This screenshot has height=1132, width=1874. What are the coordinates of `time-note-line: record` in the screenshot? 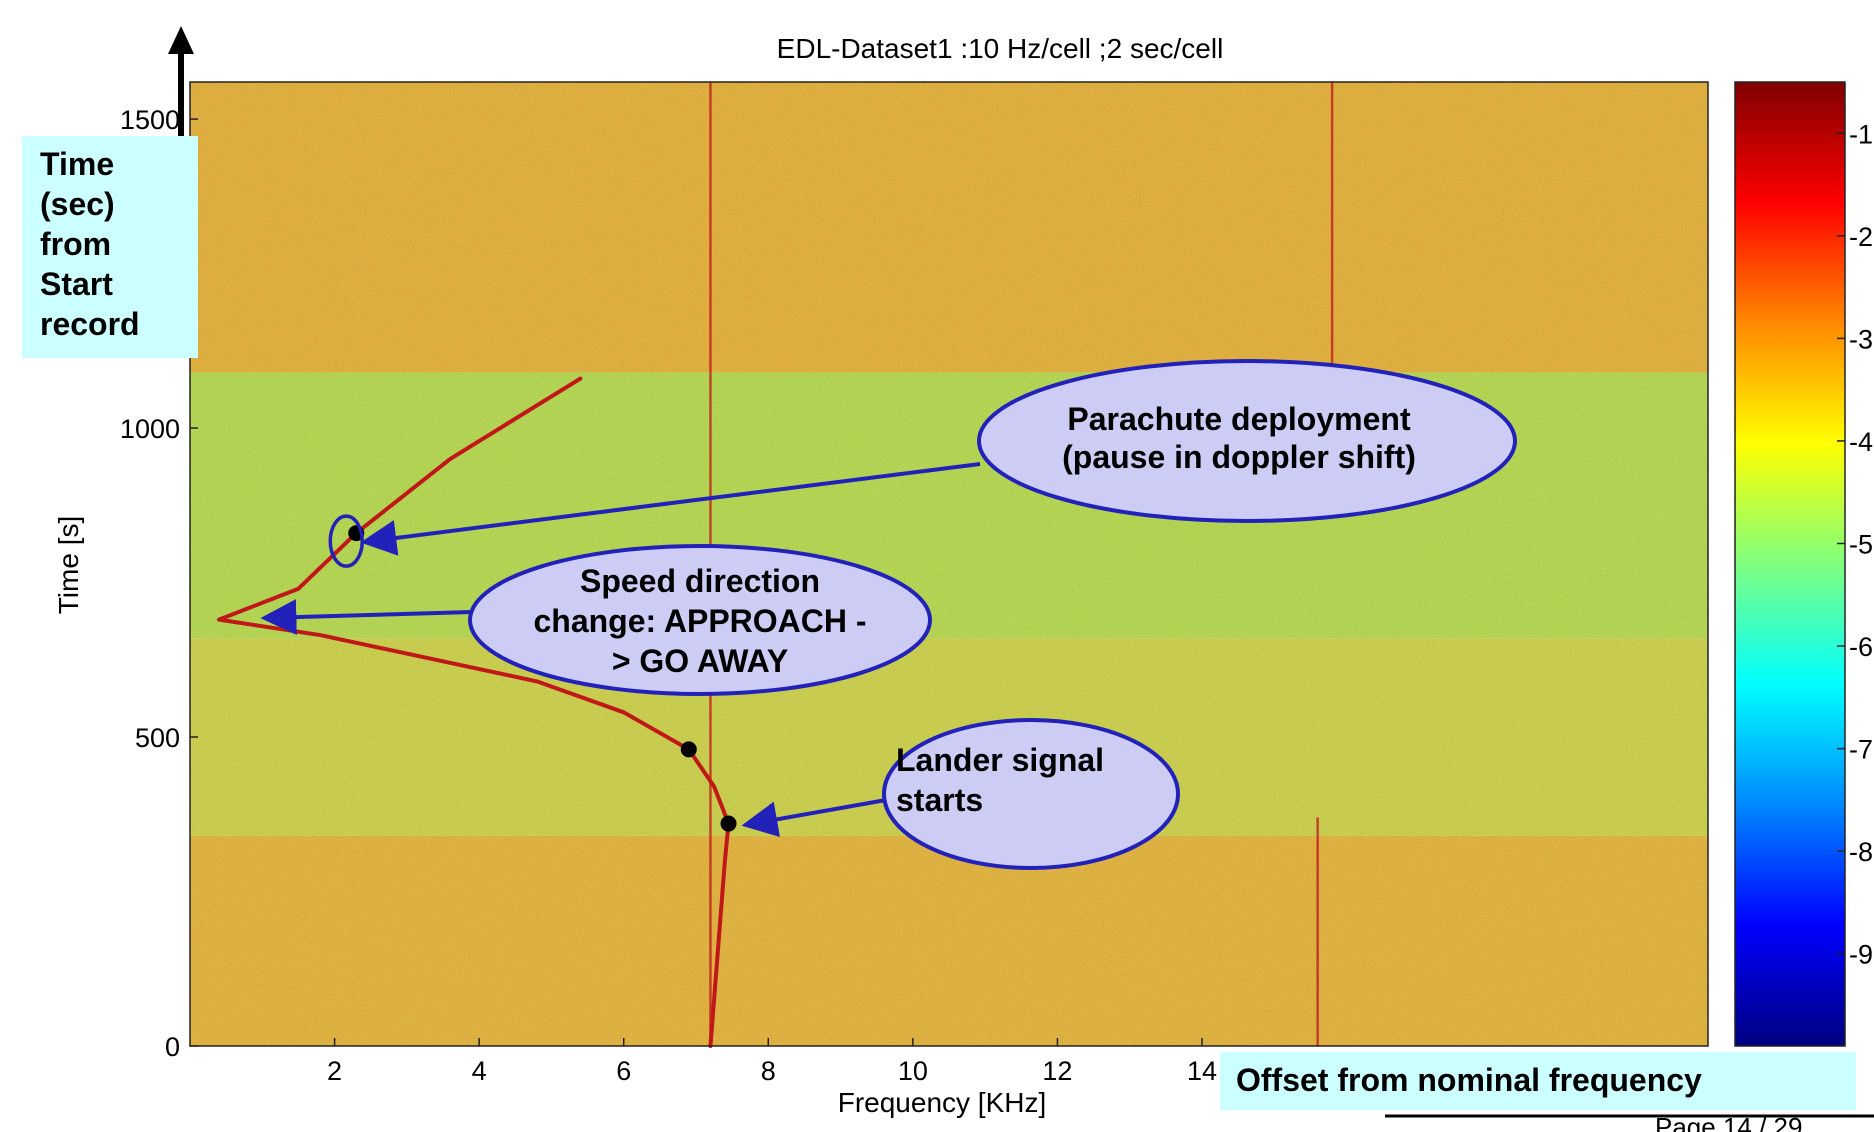 It's located at (90, 324).